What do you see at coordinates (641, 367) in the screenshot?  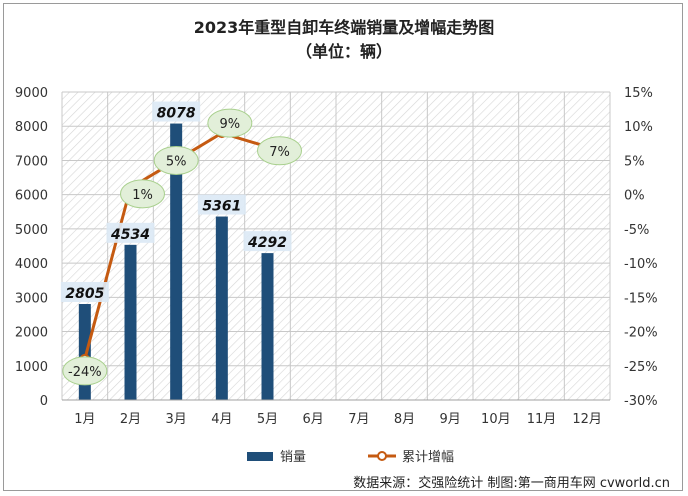 I see `y-right-tick-label: -25%` at bounding box center [641, 367].